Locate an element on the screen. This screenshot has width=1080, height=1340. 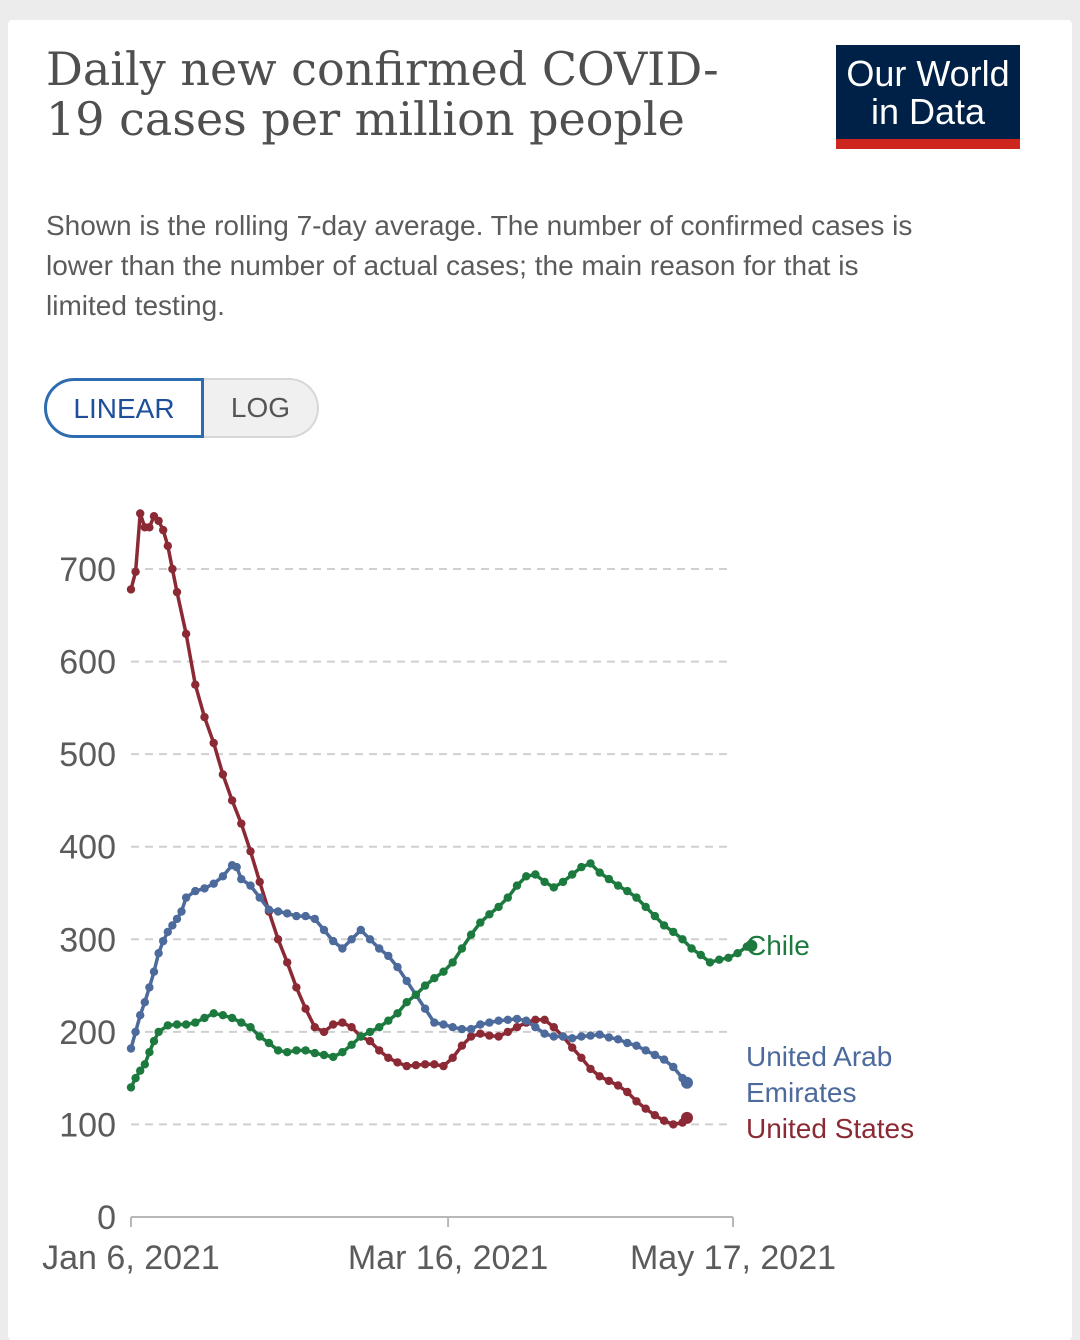
x-tick-label-0: Jan 6, 2021 is located at coordinates (131, 1258).